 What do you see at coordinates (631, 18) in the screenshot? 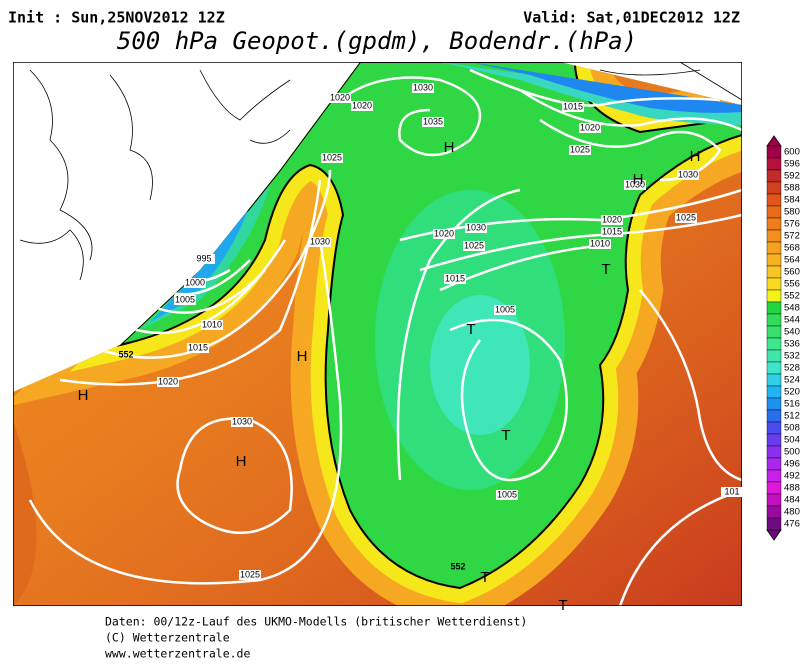
I see `valid-time: Valid: Sat,01DEC2012 12Z` at bounding box center [631, 18].